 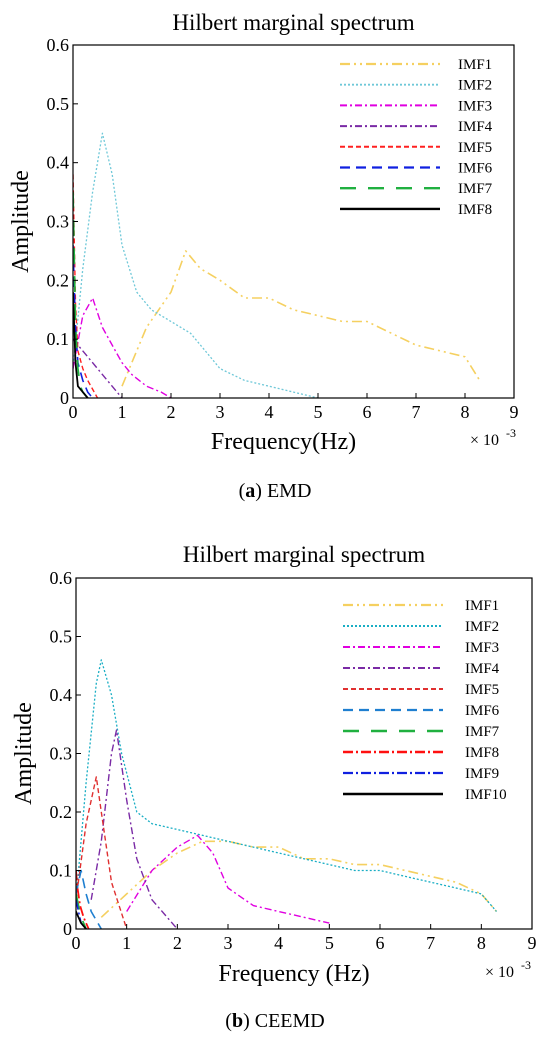 I want to click on series-line-imf7, so click(x=81, y=911).